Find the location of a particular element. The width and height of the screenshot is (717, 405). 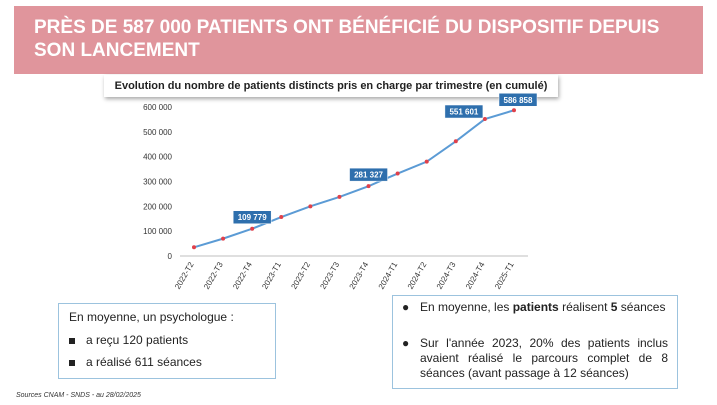

data-label: 109 779 is located at coordinates (252, 217).